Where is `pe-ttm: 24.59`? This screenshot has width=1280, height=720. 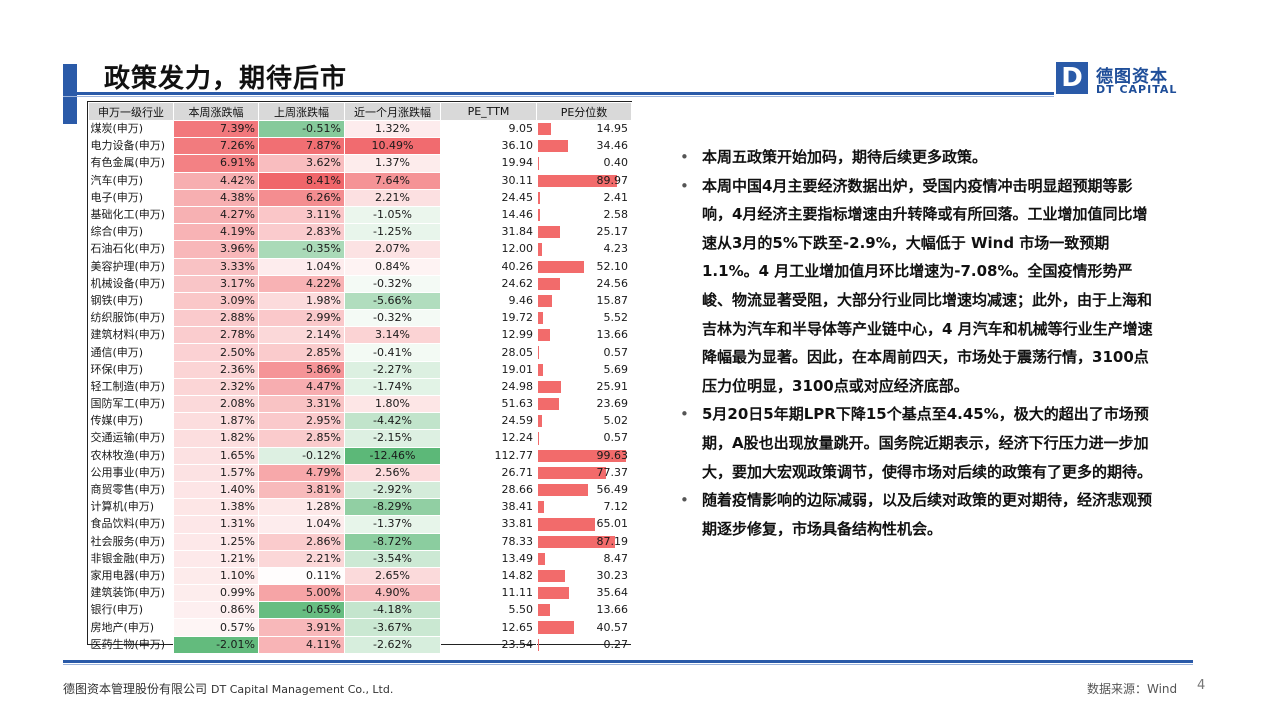
pe-ttm: 24.59 is located at coordinates (488, 421).